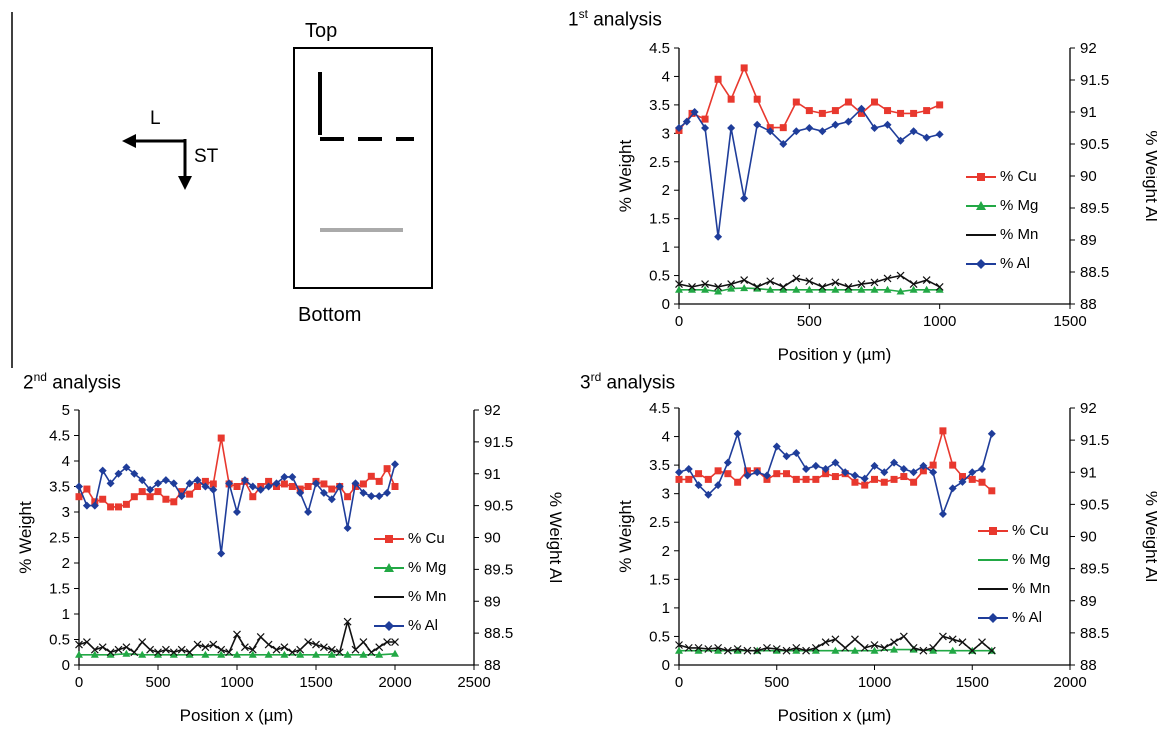 This screenshot has width=1157, height=733. What do you see at coordinates (993, 588) in the screenshot?
I see `legend-swatch-mn` at bounding box center [993, 588].